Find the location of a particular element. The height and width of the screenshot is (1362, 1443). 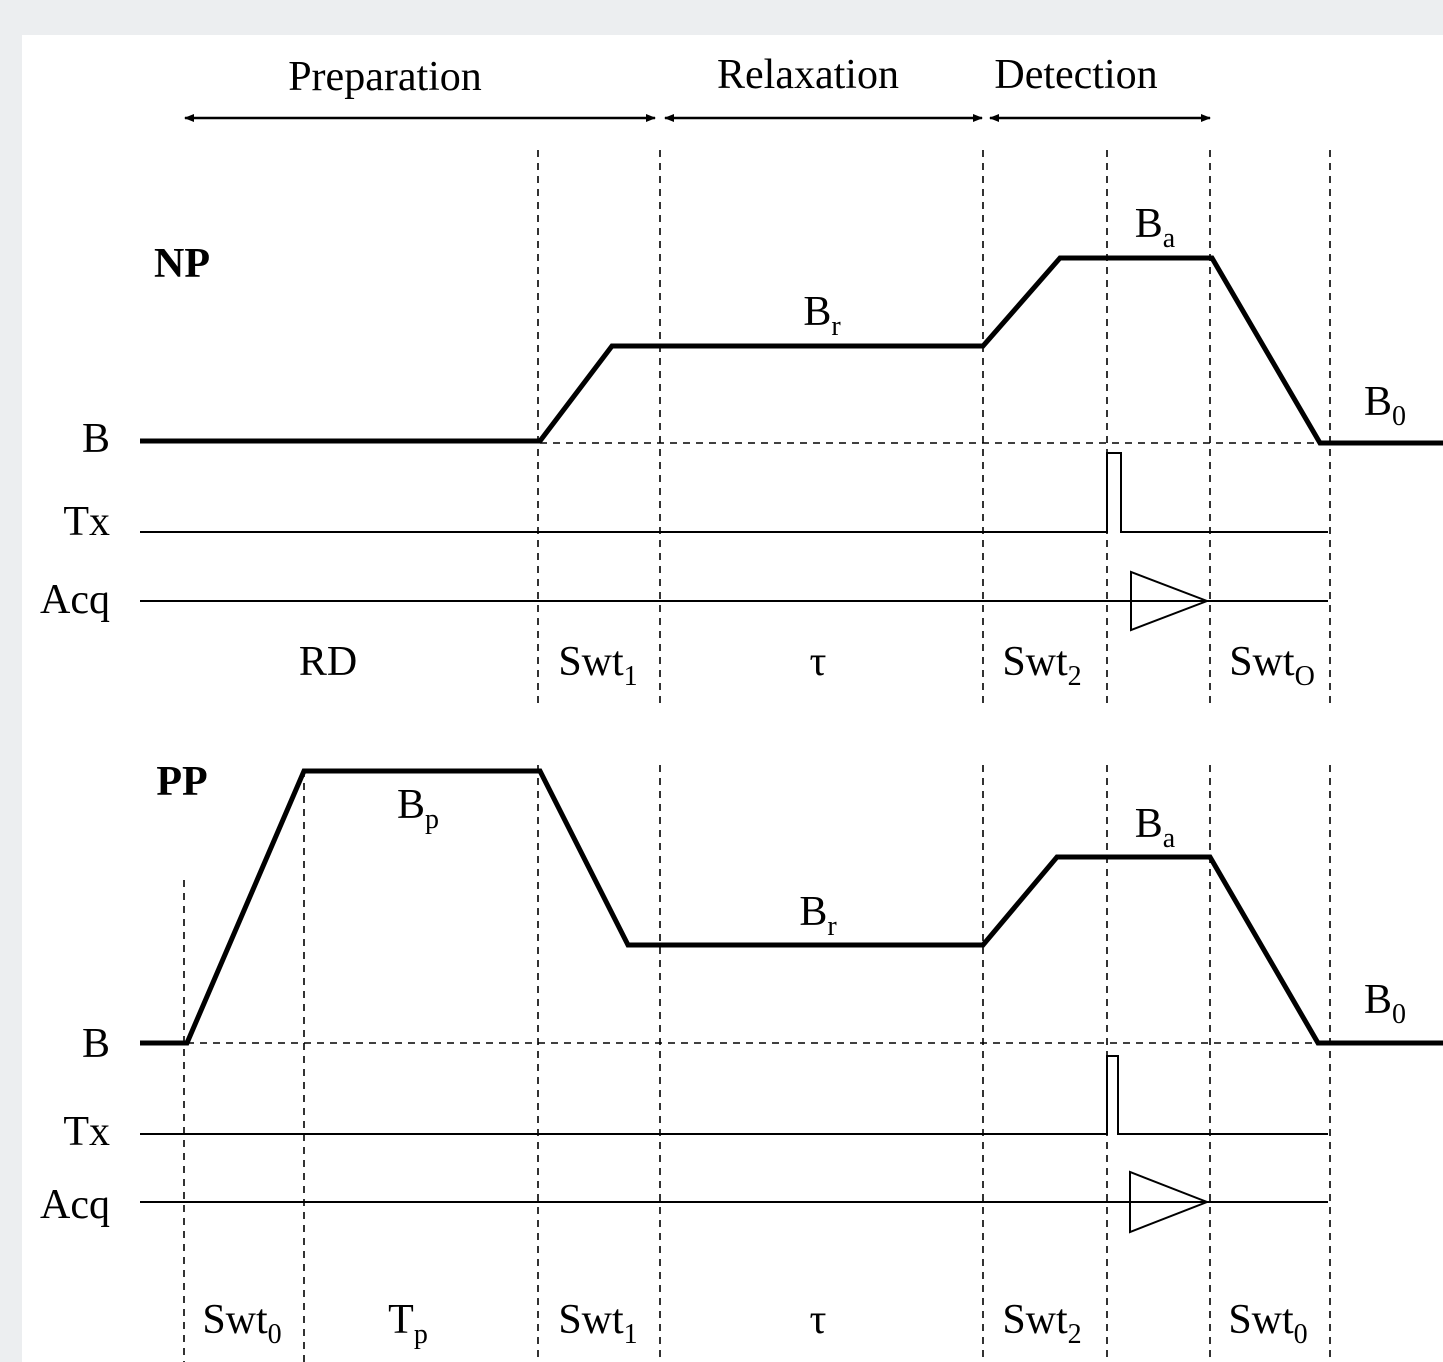

pp-tx-trace is located at coordinates (734, 1095).